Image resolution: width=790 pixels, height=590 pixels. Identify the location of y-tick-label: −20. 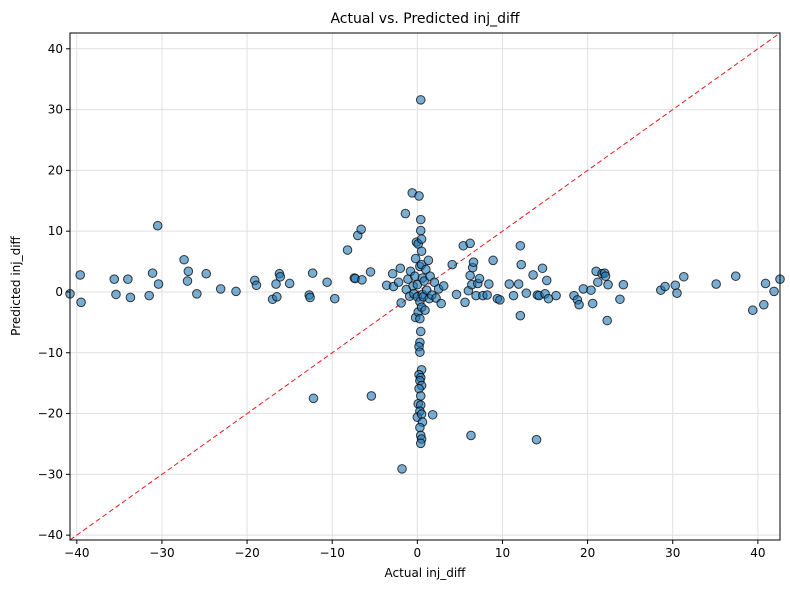
(50, 414).